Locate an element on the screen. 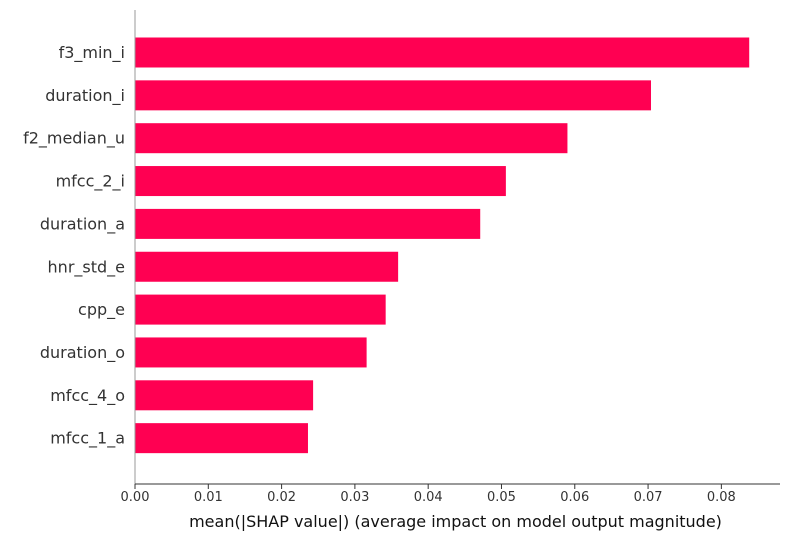 This screenshot has width=789, height=540. bar-f3_min_i is located at coordinates (442, 52).